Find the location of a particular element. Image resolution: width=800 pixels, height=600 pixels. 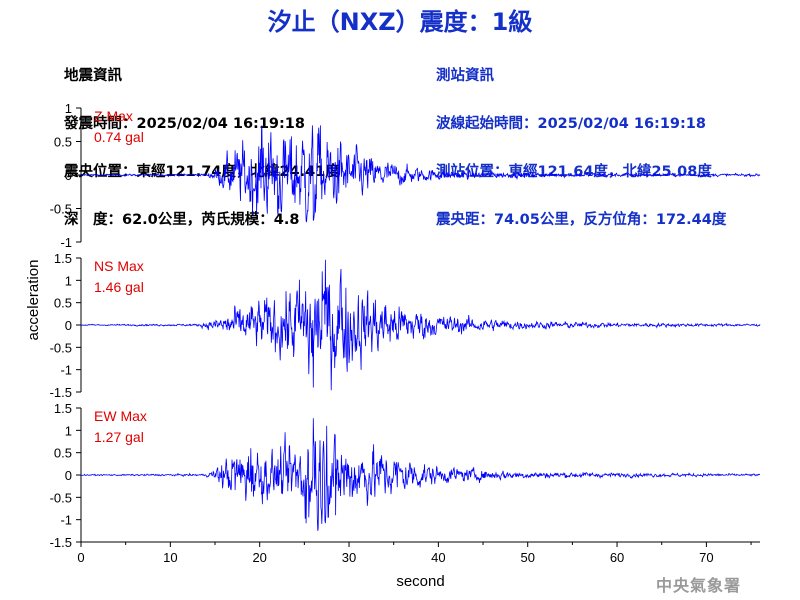

x-tick-label: 0 is located at coordinates (80, 557).